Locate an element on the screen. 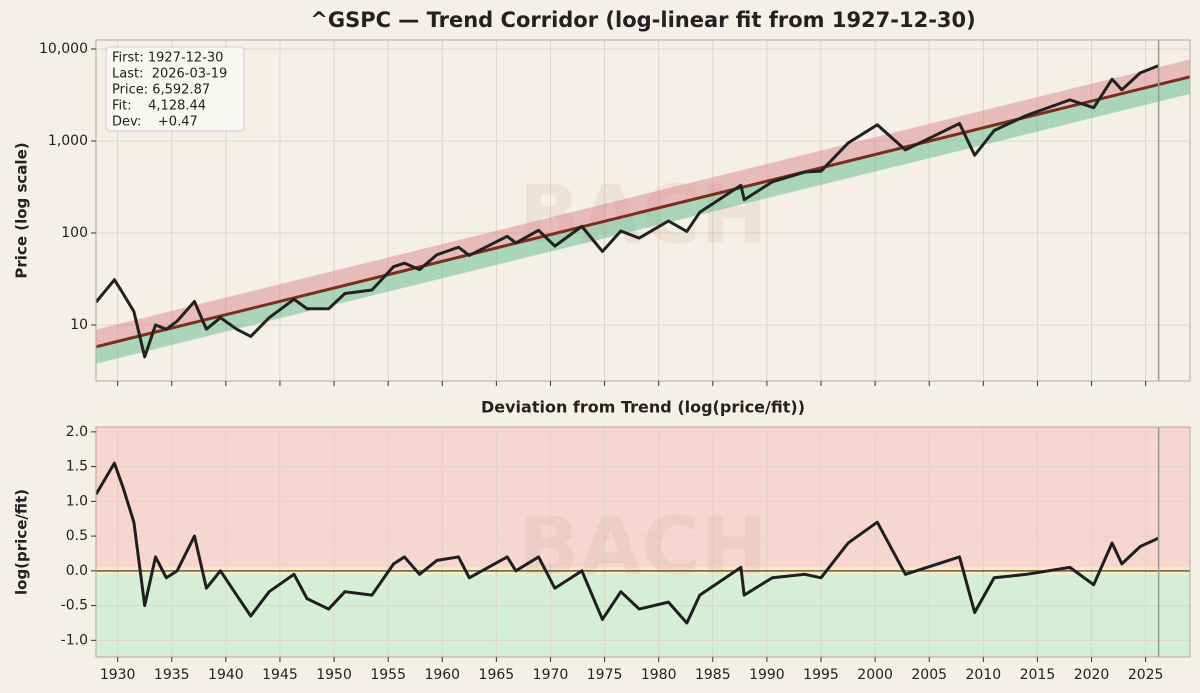 The height and width of the screenshot is (693, 1200). annotation-line: First: 1927-12-30 is located at coordinates (167, 58).